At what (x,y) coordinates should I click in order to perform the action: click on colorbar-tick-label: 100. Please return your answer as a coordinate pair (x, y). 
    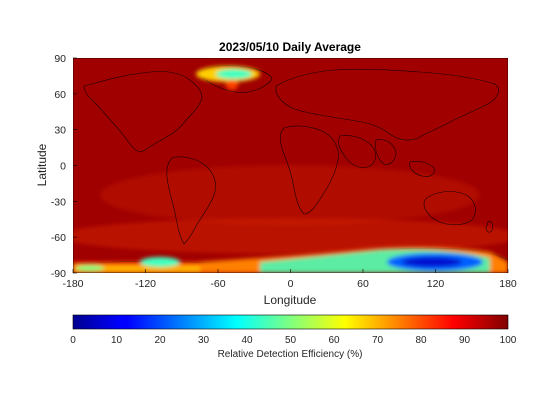
    Looking at the image, I should click on (508, 340).